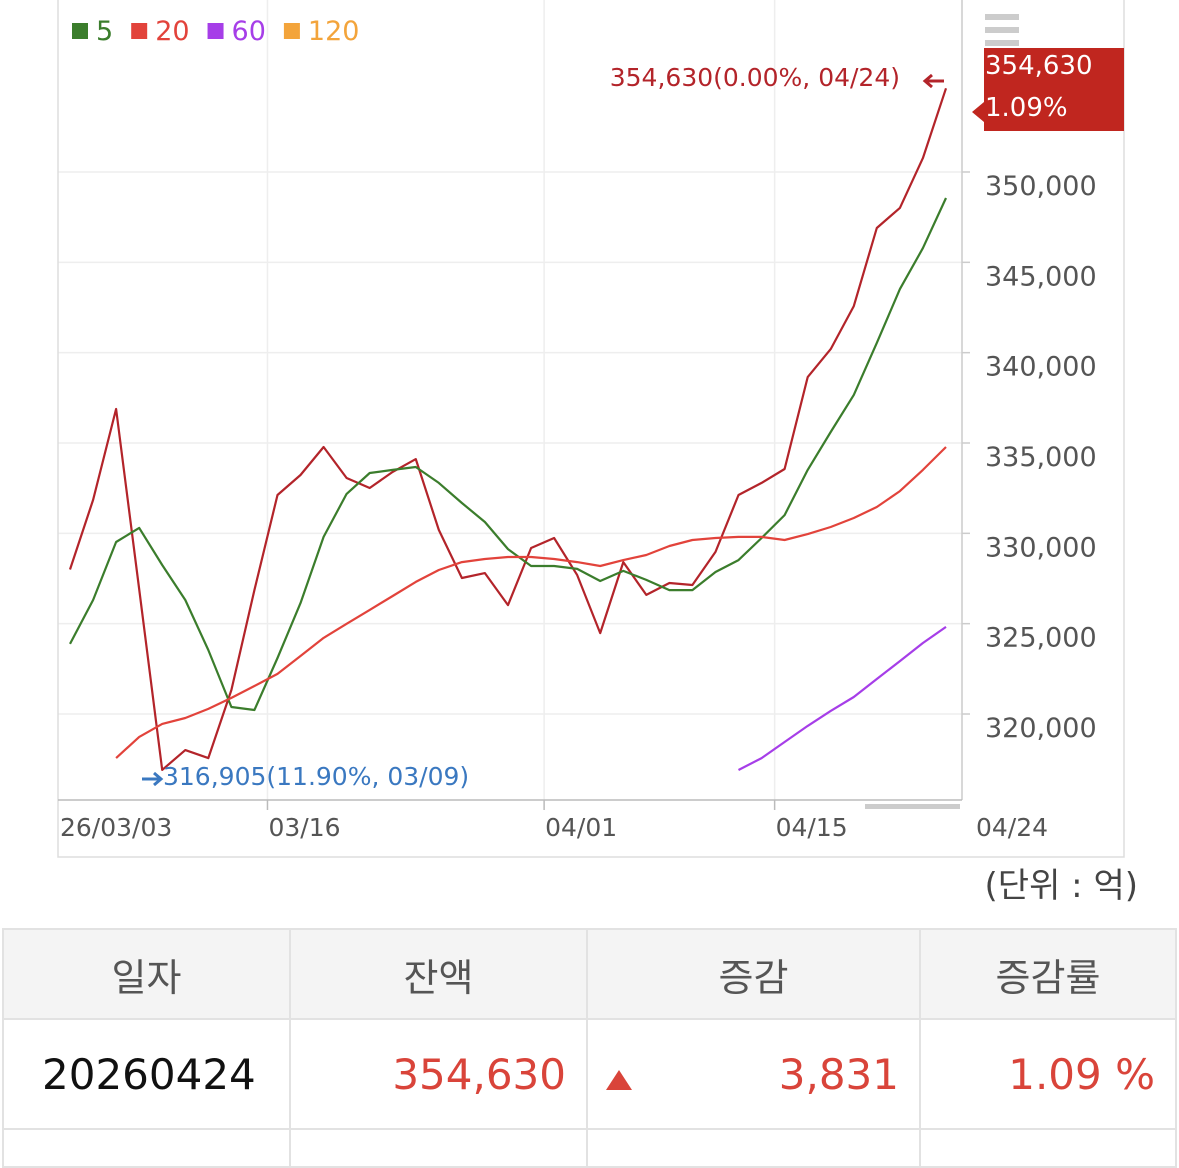  Describe the element at coordinates (1041, 367) in the screenshot. I see `y-tick-label: 340,000` at that location.